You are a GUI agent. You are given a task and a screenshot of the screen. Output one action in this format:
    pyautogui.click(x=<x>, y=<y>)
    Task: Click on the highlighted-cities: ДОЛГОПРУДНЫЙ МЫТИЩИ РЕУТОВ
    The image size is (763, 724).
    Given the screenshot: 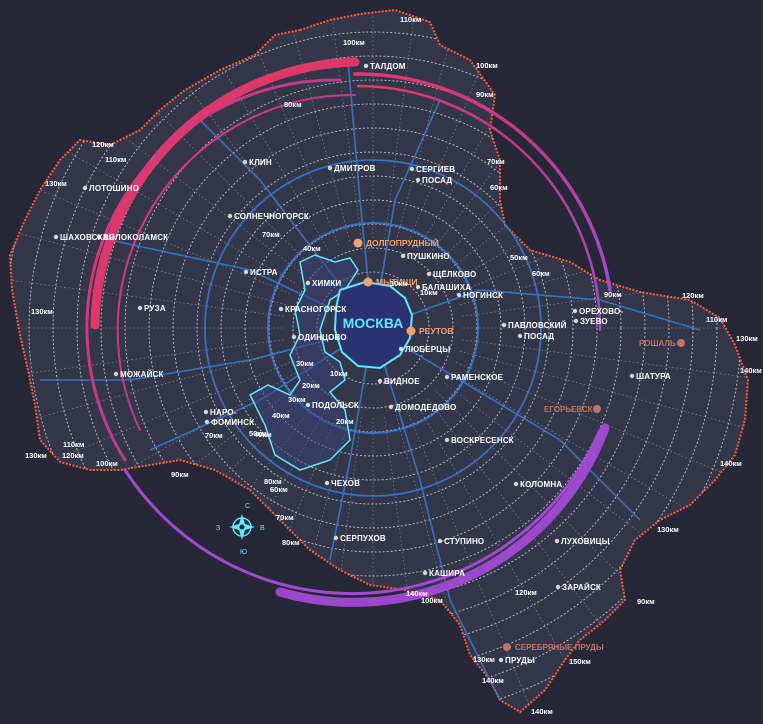 What is the action you would take?
    pyautogui.click(x=403, y=286)
    